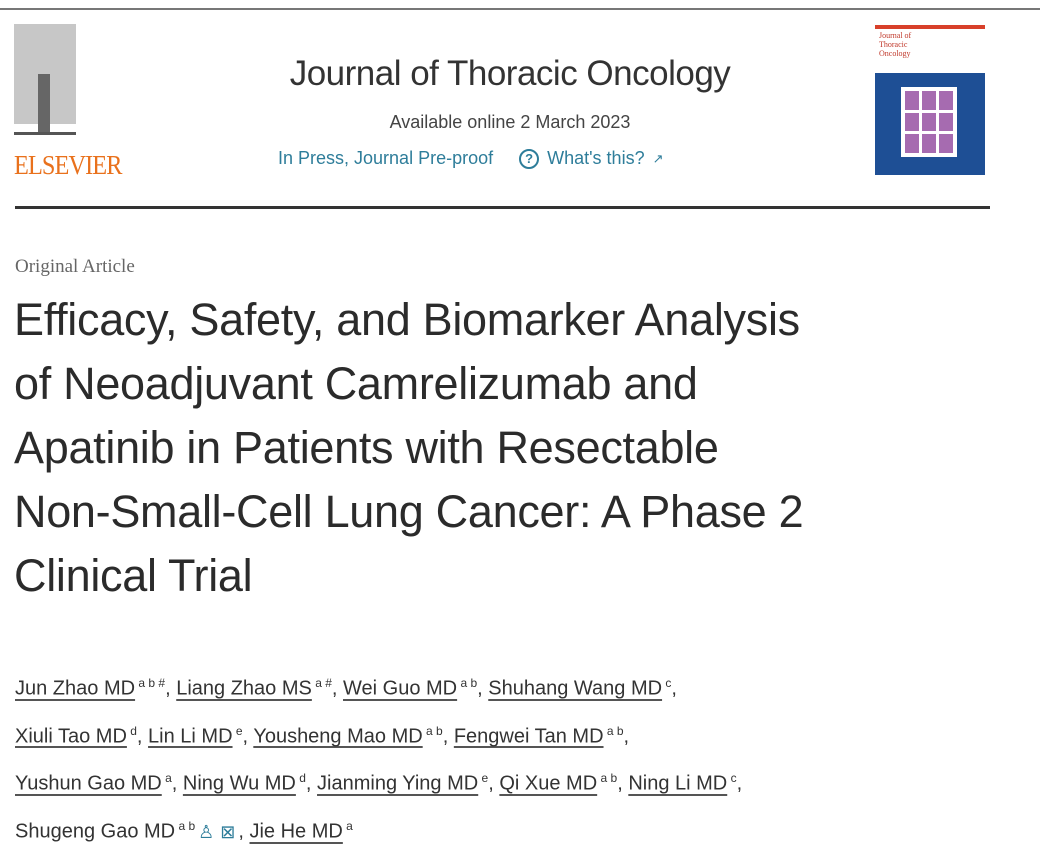 This screenshot has width=1040, height=853. Describe the element at coordinates (190, 736) in the screenshot. I see `author-link: Lin Li MD` at that location.